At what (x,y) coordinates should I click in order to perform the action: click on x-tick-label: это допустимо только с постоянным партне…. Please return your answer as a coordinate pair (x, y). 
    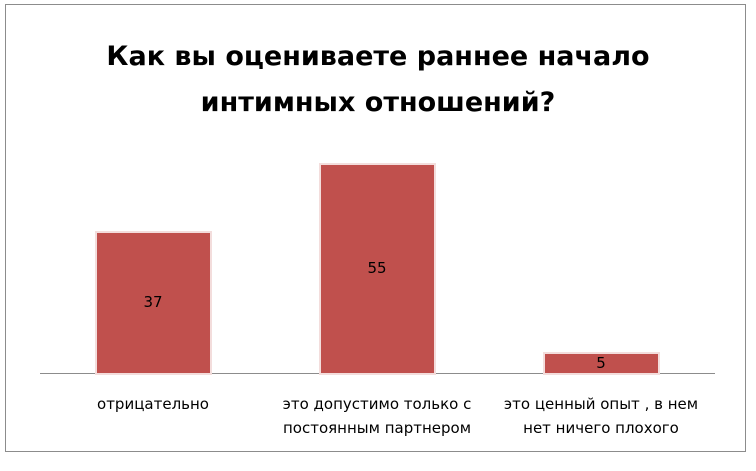
    Looking at the image, I should click on (377, 416).